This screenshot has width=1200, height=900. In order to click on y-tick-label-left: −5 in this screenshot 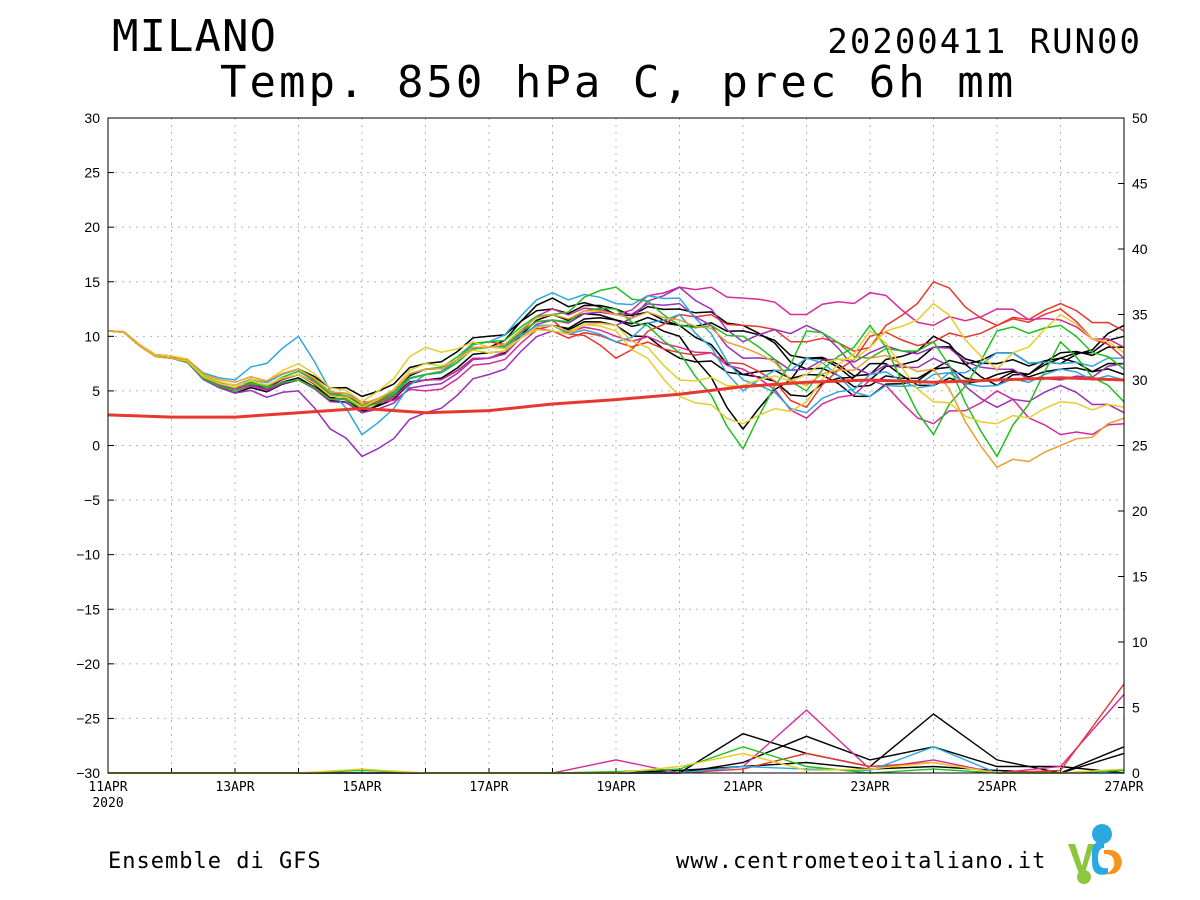, I will do `click(92, 500)`.